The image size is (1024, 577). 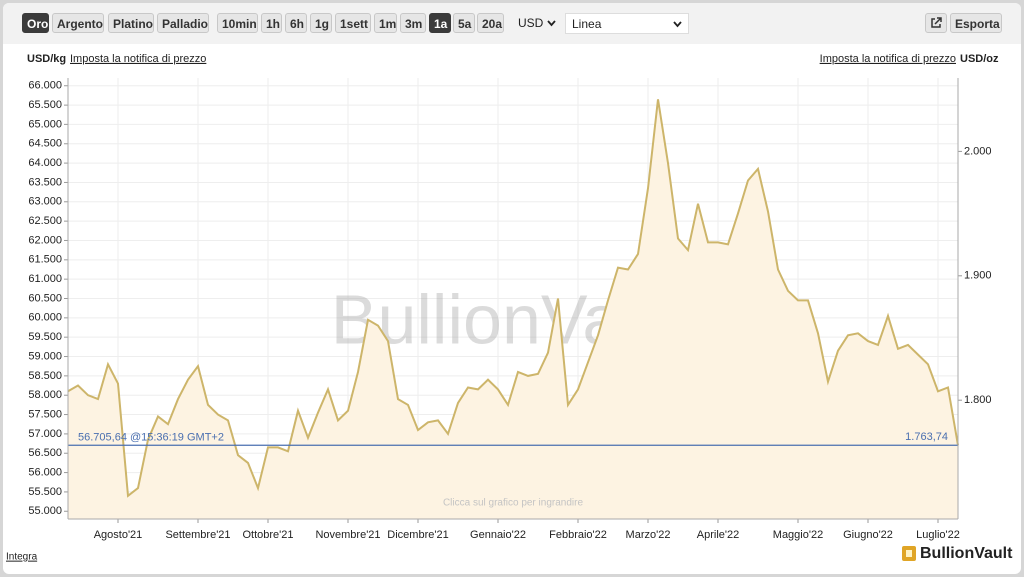 What do you see at coordinates (353, 23) in the screenshot?
I see `toolbar-button: 1sett` at bounding box center [353, 23].